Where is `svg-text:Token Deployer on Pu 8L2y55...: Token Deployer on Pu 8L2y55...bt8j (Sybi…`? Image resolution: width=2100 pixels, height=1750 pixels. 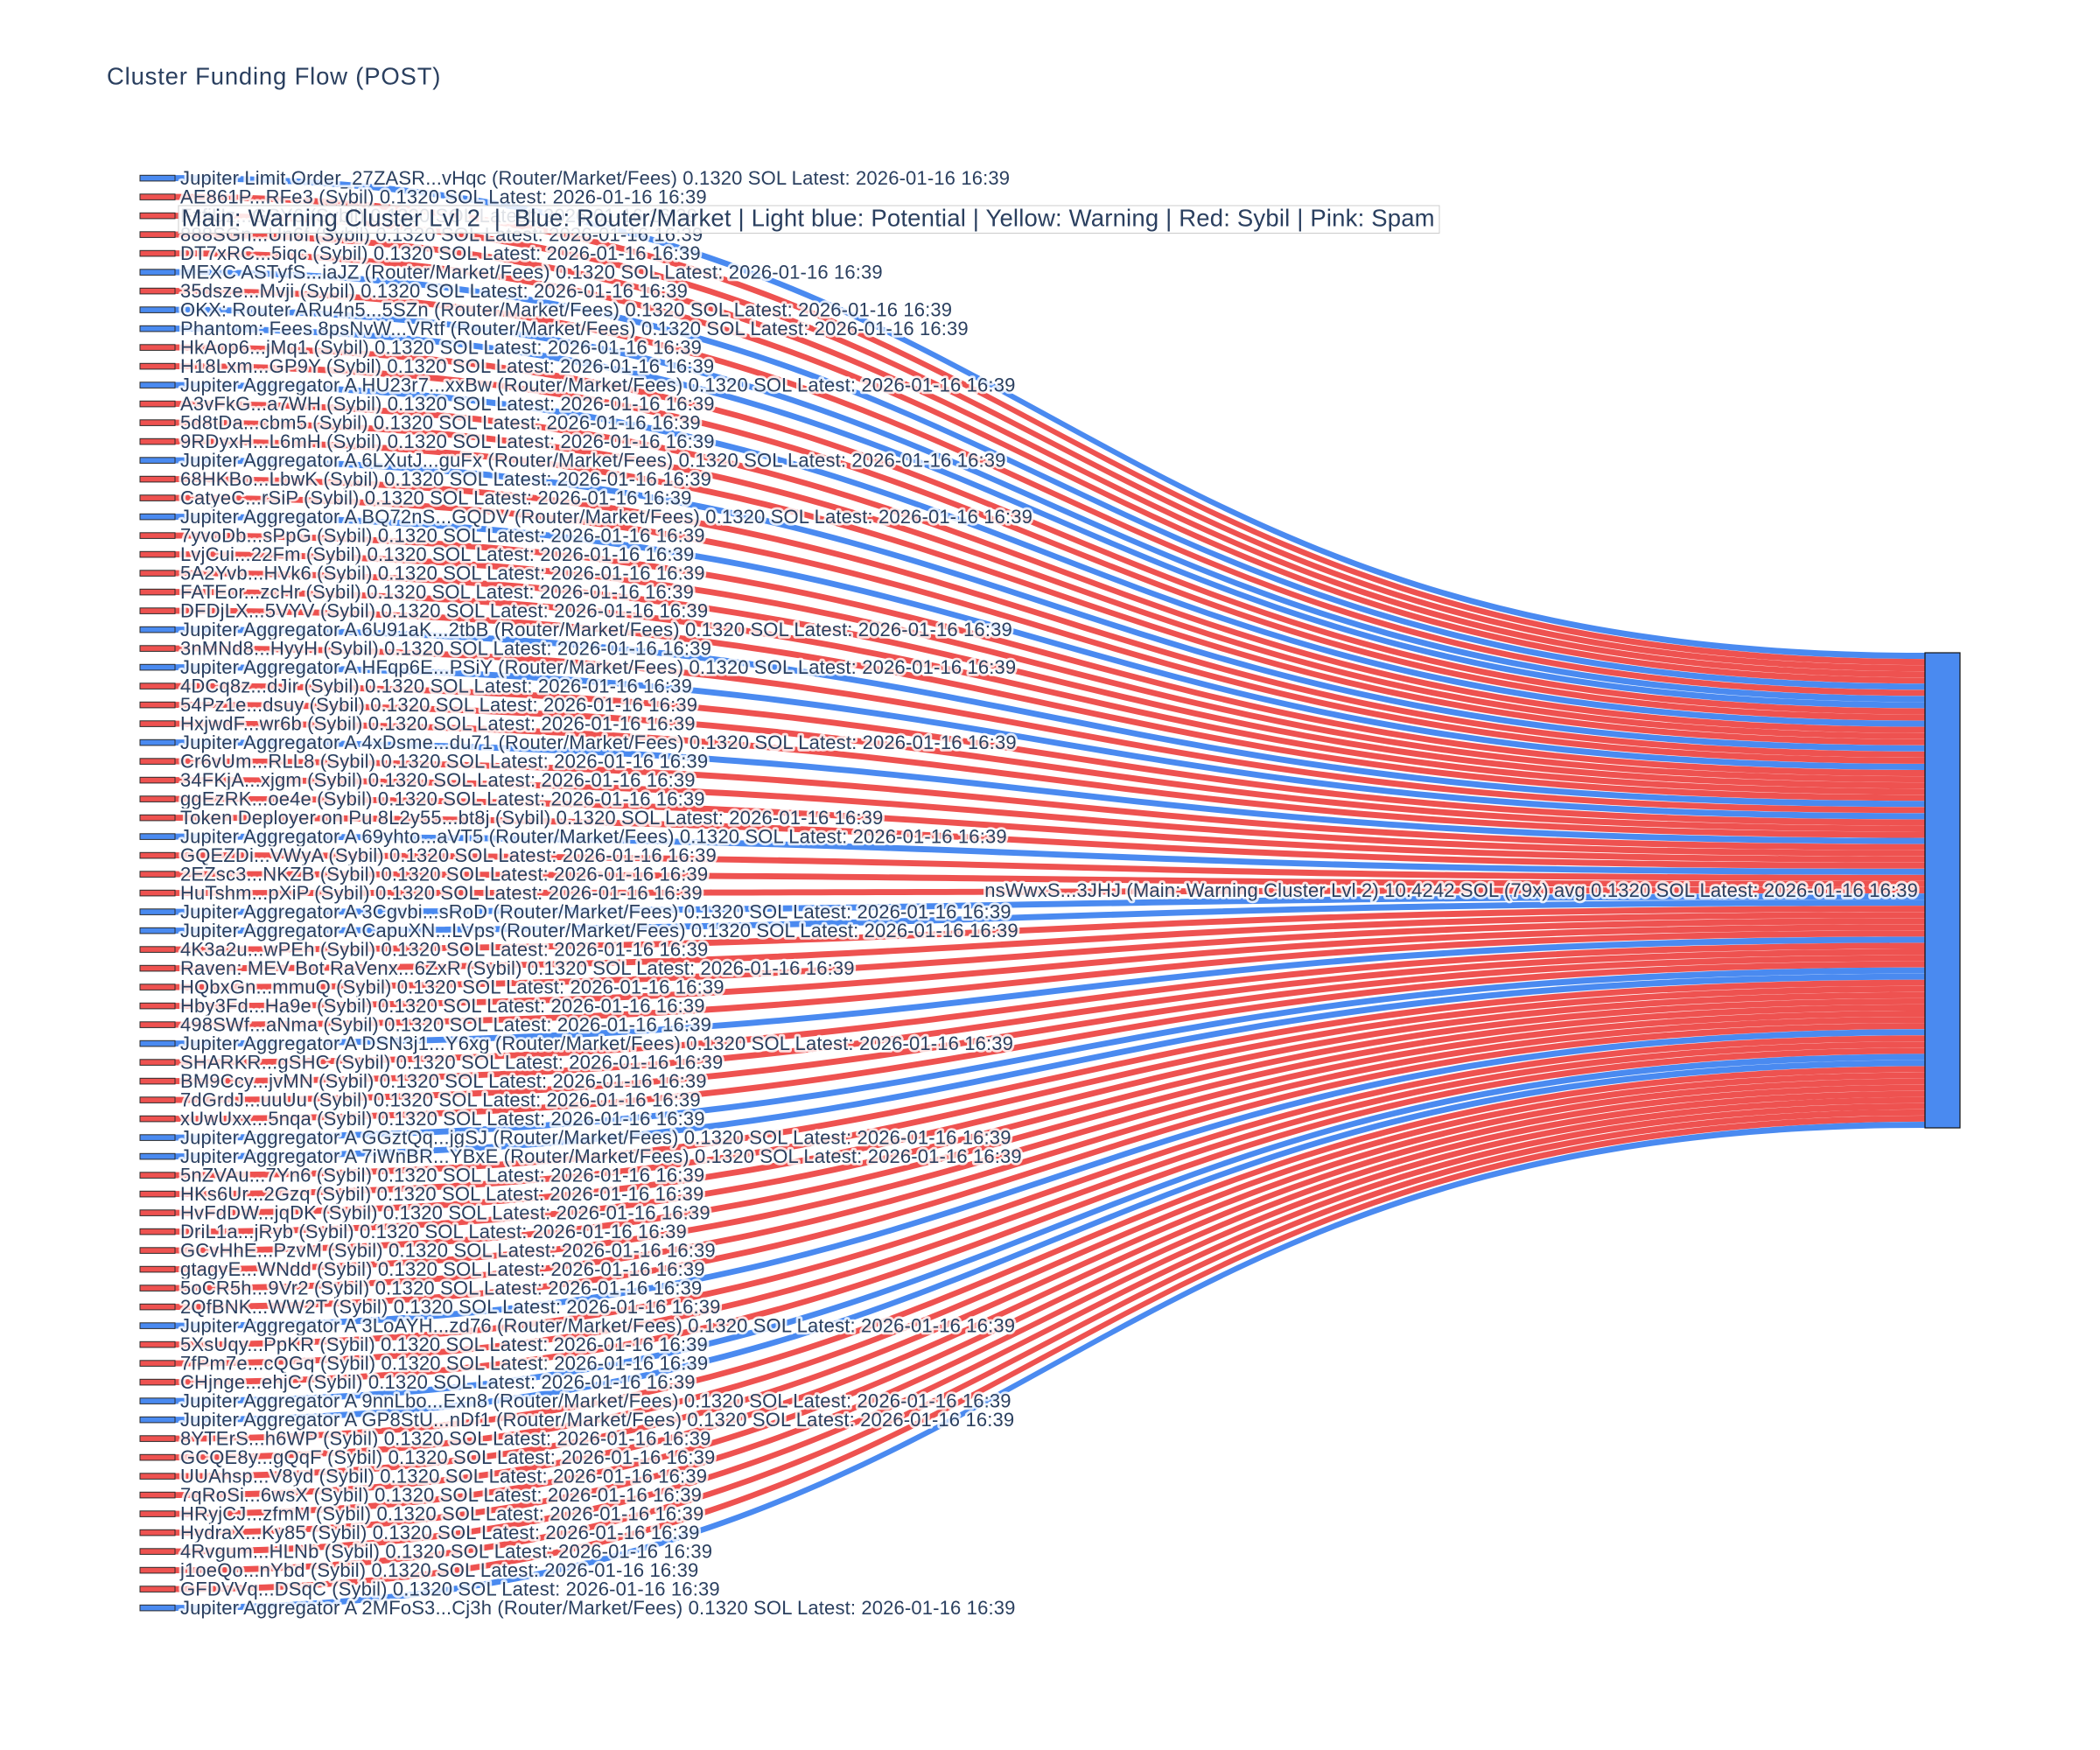
svg-text:Token Deployer on Pu 8L2y55...: Token Deployer on Pu 8L2y55...bt8j (Sybi… is located at coordinates (531, 818).